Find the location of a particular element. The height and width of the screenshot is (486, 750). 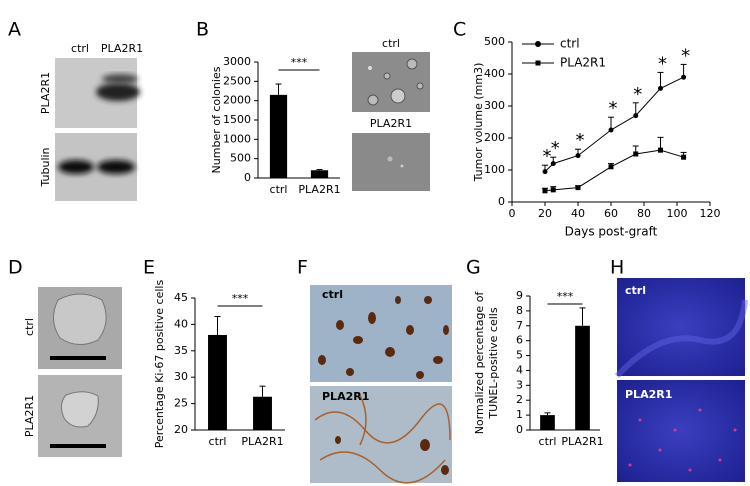

x-axis-label: Days post-graft is located at coordinates (611, 232).